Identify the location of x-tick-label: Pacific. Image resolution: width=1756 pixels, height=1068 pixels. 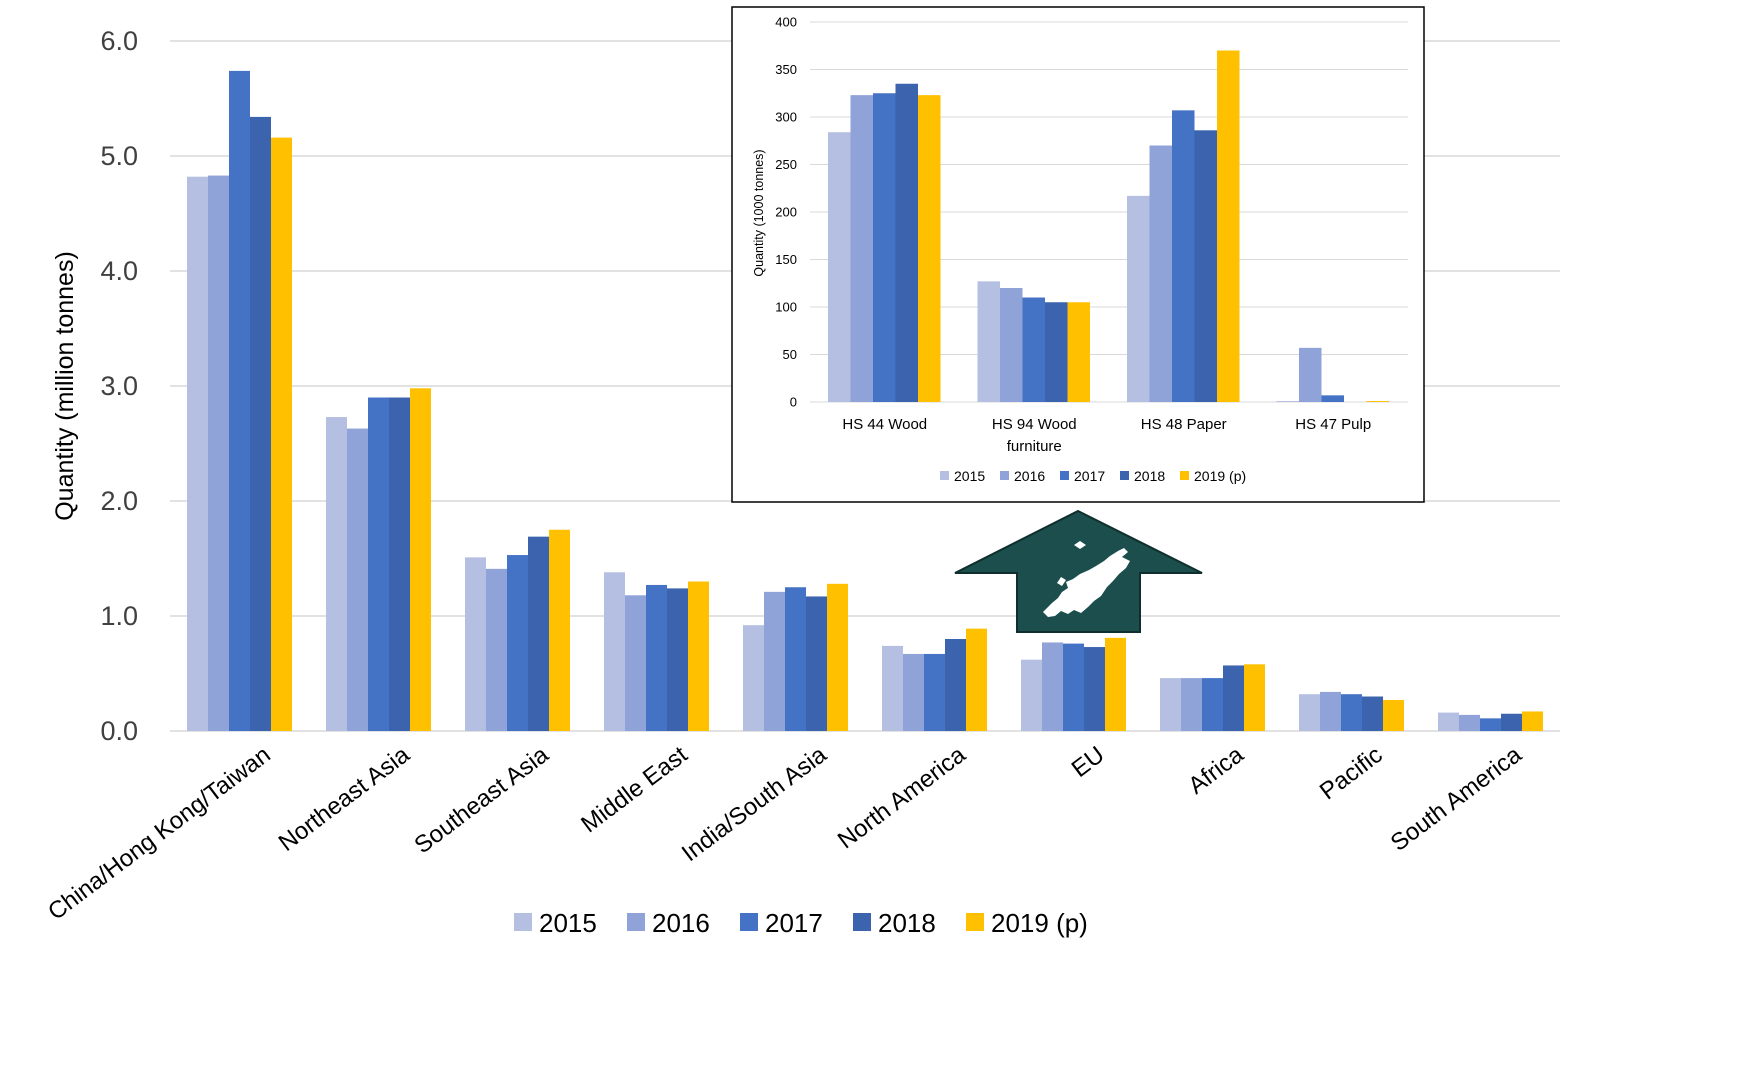
(1351, 773).